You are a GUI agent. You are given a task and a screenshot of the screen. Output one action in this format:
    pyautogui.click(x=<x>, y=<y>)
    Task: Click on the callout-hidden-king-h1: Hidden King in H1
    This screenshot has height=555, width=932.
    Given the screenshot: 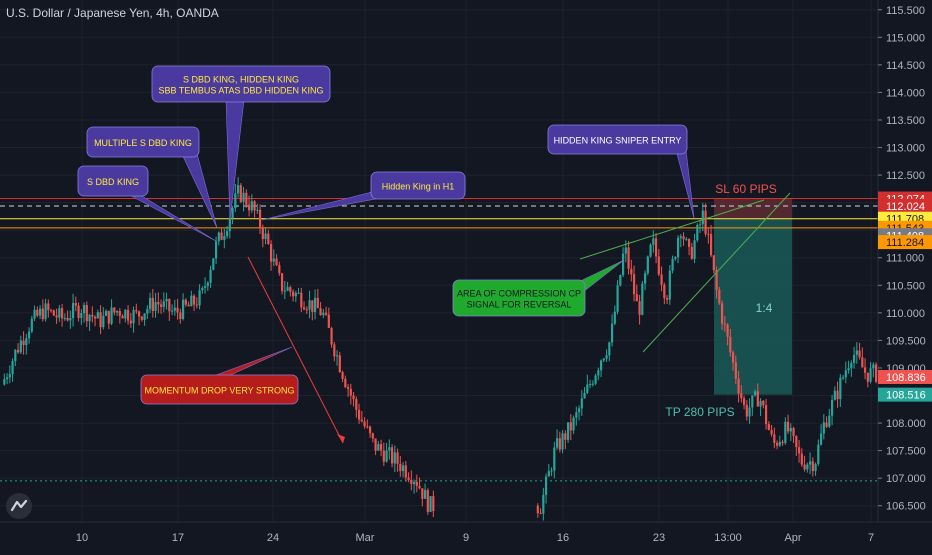 What is the action you would take?
    pyautogui.click(x=363, y=196)
    